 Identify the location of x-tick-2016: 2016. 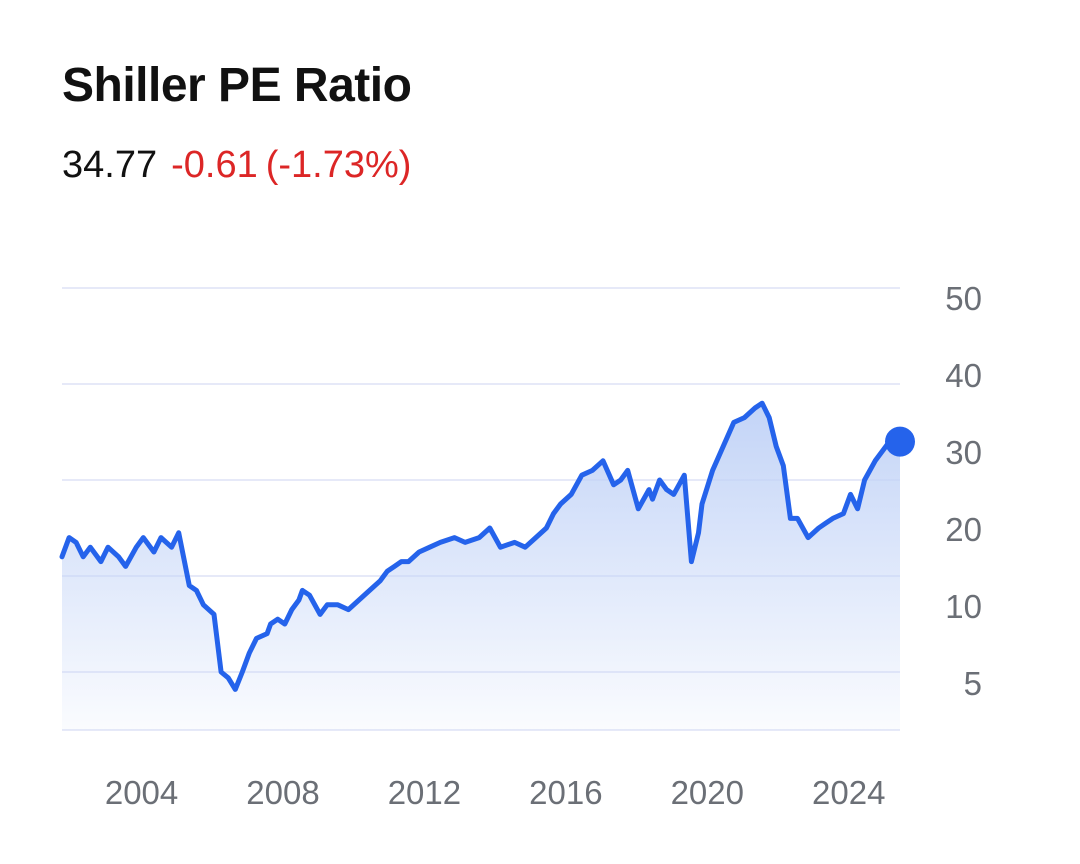
(565, 792).